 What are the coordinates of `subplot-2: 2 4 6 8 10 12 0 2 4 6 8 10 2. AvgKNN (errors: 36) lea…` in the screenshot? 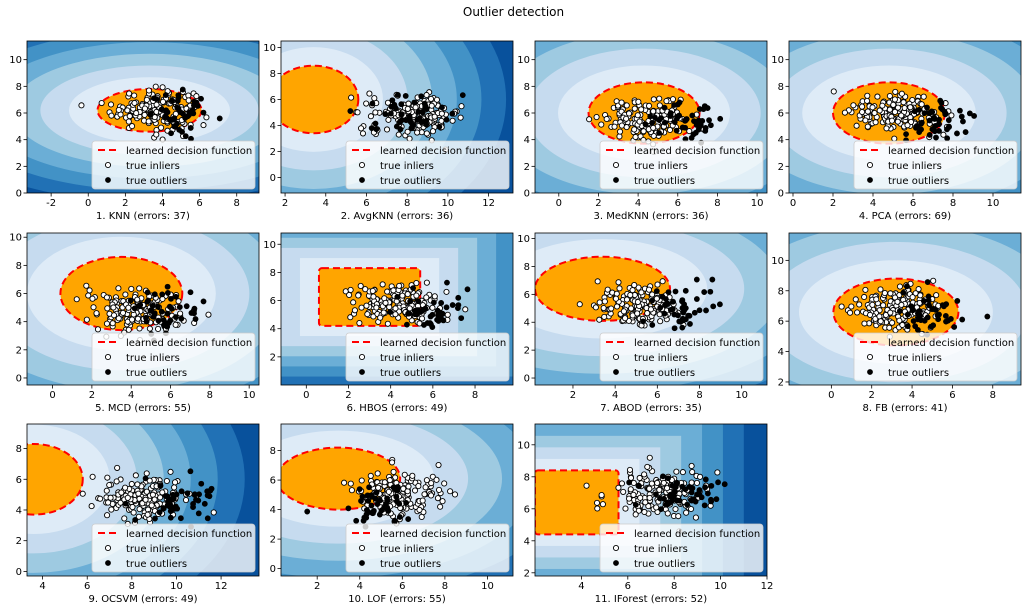 It's located at (388, 131).